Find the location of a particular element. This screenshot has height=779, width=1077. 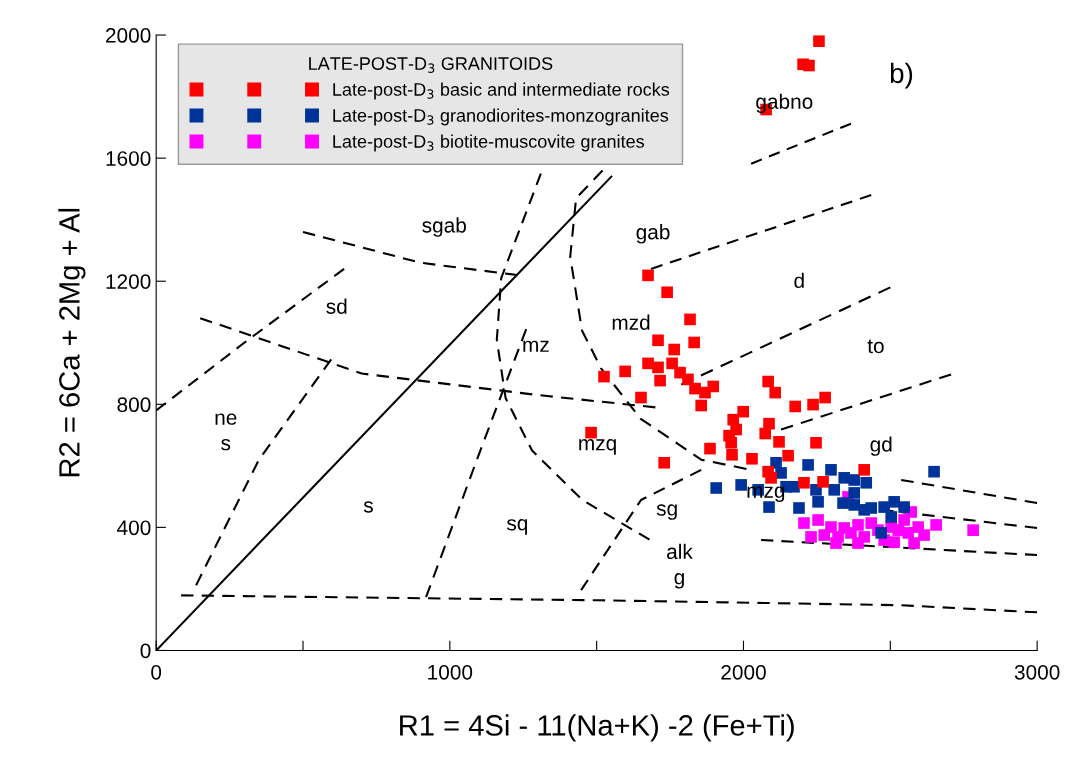

annotation: mzq is located at coordinates (597, 447).